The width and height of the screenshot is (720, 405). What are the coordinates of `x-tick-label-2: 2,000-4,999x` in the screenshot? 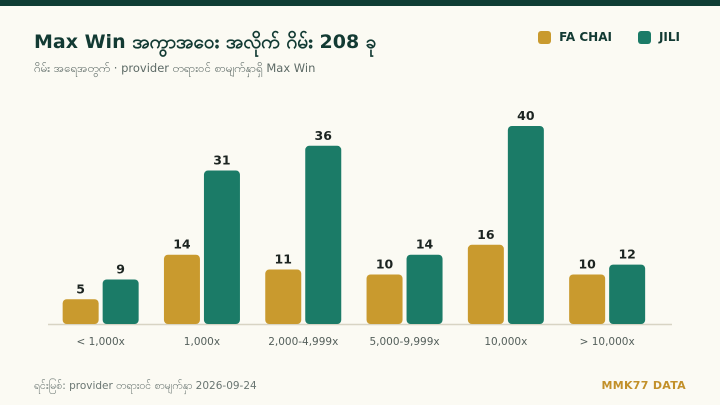 It's located at (303, 342).